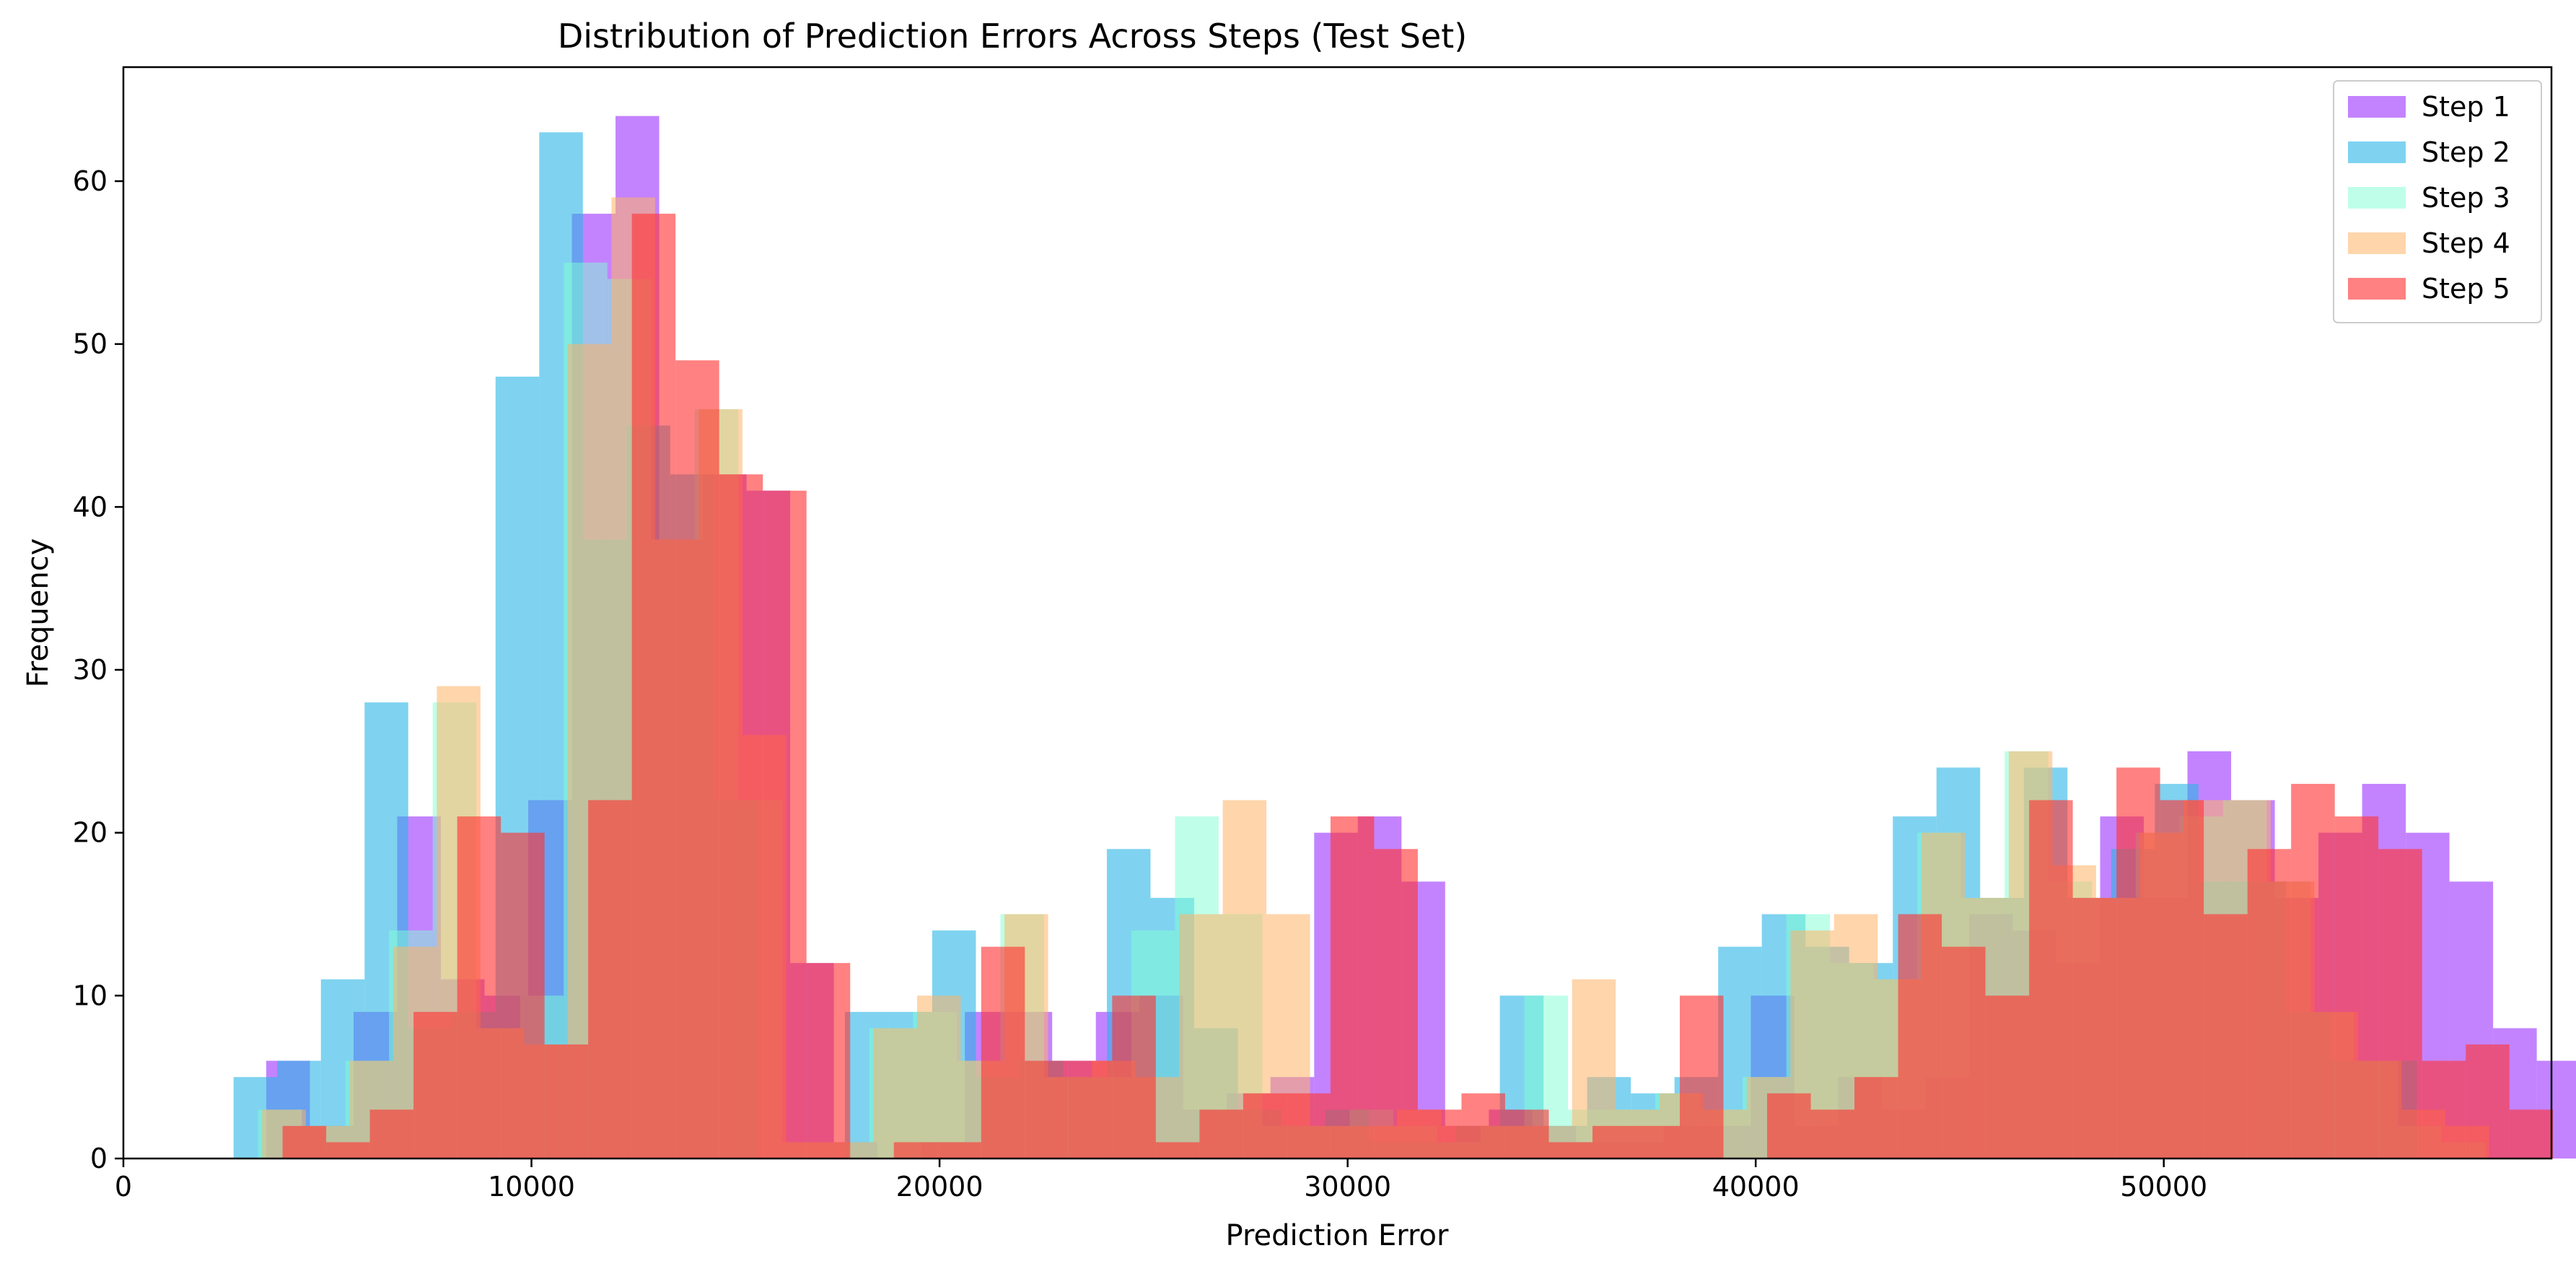 Image resolution: width=2576 pixels, height=1274 pixels. Describe the element at coordinates (1337, 1236) in the screenshot. I see `x-axis-label: Prediction Error` at that location.